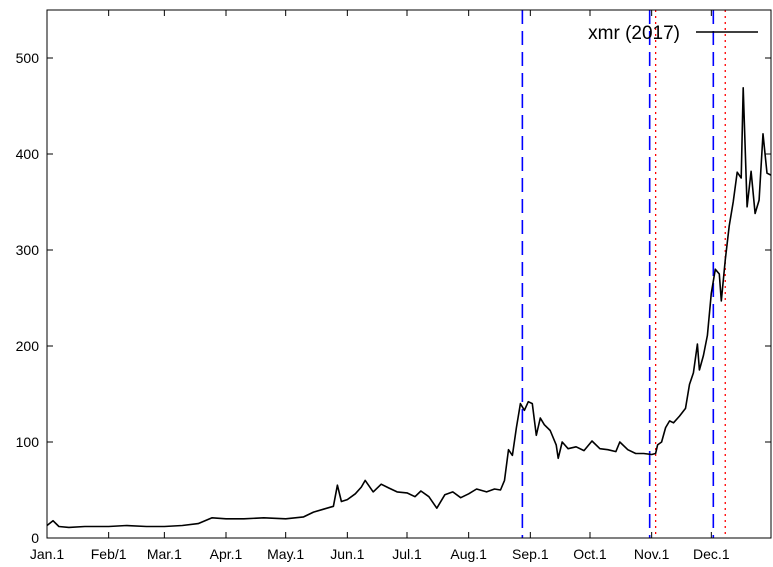 This screenshot has width=773, height=567. I want to click on x-tick-label-7: Jul.1, so click(407, 554).